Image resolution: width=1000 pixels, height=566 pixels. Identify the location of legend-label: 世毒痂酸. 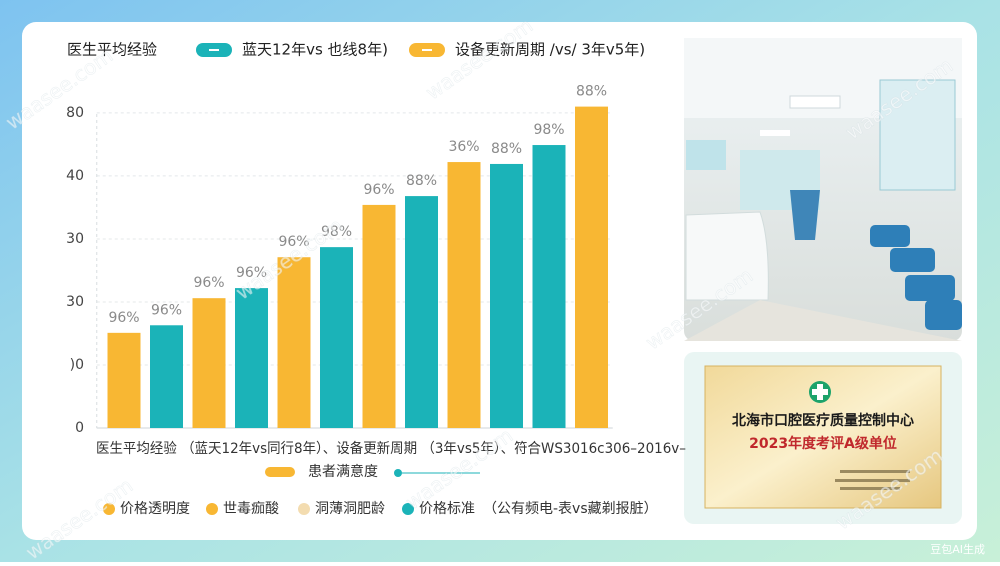
(251, 509).